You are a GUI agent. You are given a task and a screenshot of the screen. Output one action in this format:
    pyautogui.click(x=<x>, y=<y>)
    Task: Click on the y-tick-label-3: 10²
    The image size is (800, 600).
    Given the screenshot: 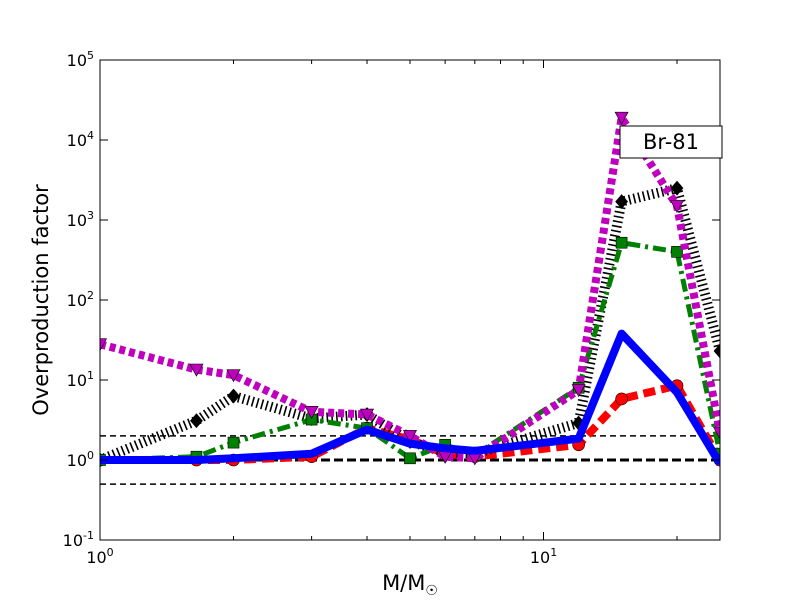 What is the action you would take?
    pyautogui.click(x=80, y=299)
    